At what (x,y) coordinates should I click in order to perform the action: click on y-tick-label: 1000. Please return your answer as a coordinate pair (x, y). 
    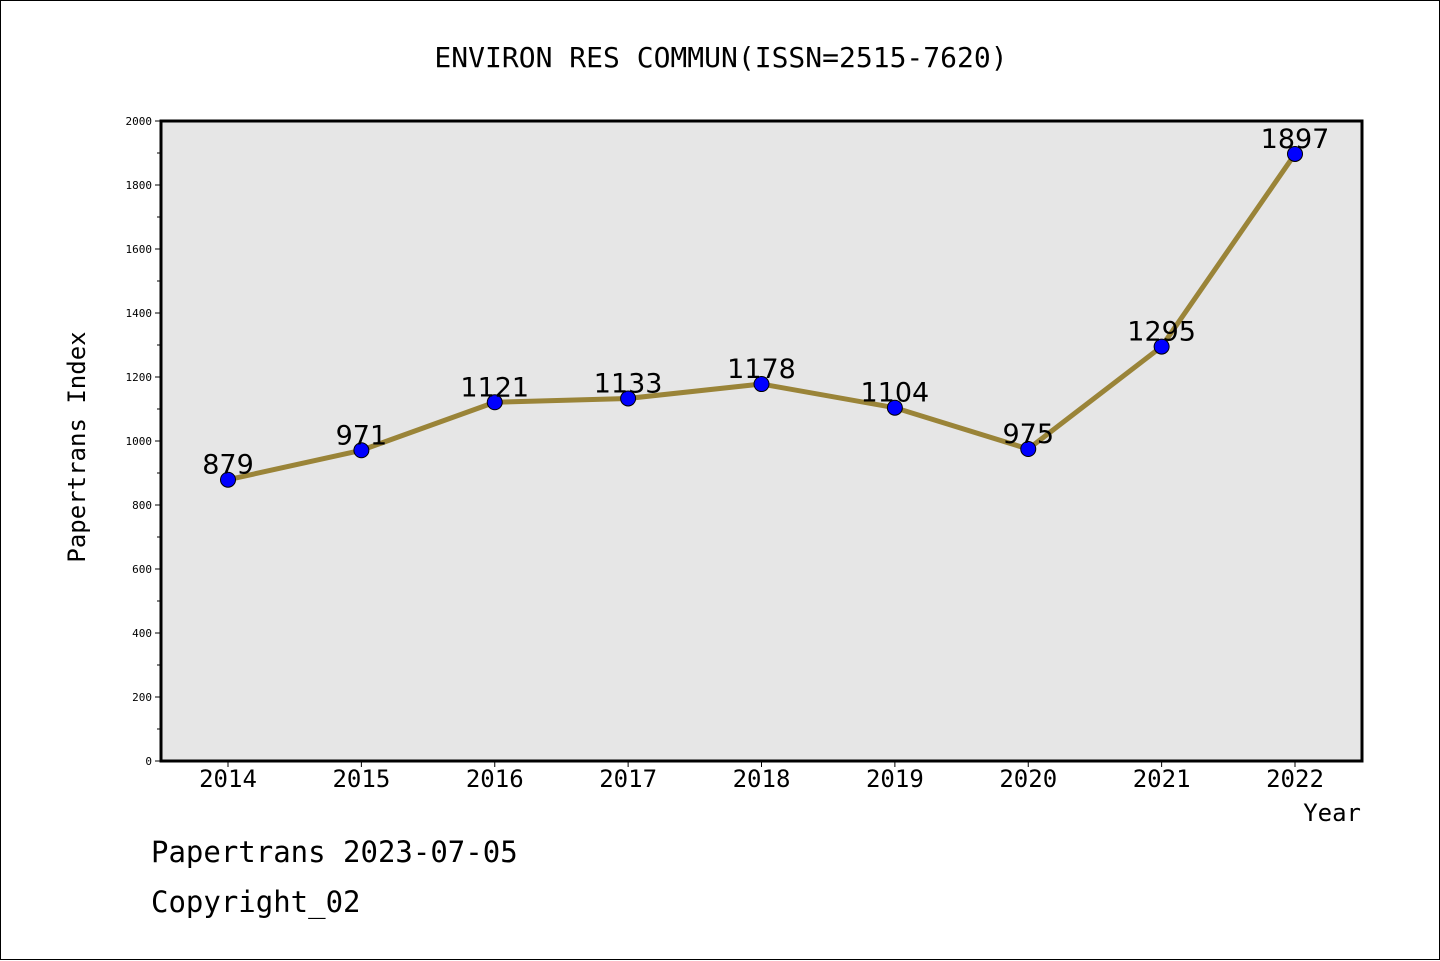
    Looking at the image, I should click on (139, 441).